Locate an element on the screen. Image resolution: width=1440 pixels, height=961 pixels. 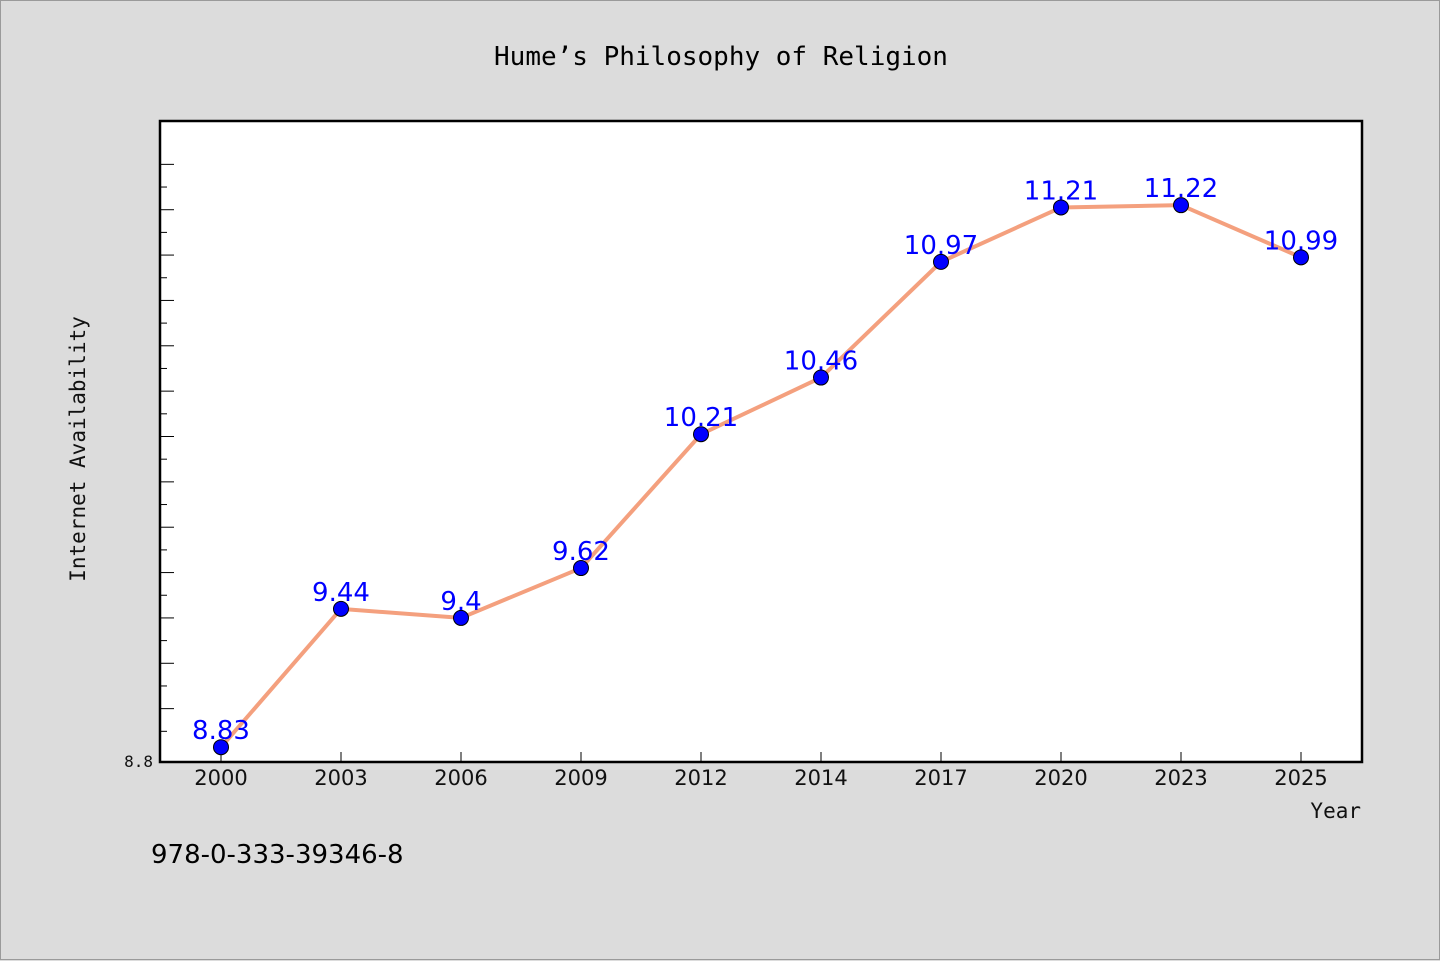
data-label-2023: 11.22 is located at coordinates (1181, 189).